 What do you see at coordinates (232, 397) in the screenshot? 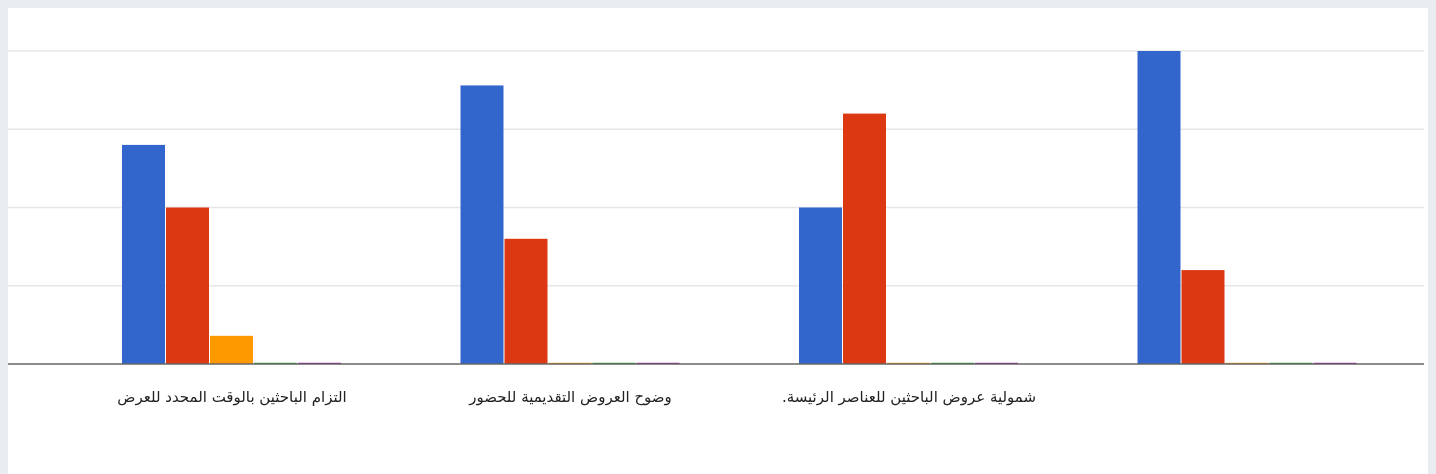
I see `x-tick-label: التزام الباحثين بالوقت المحدد للعرض` at bounding box center [232, 397].